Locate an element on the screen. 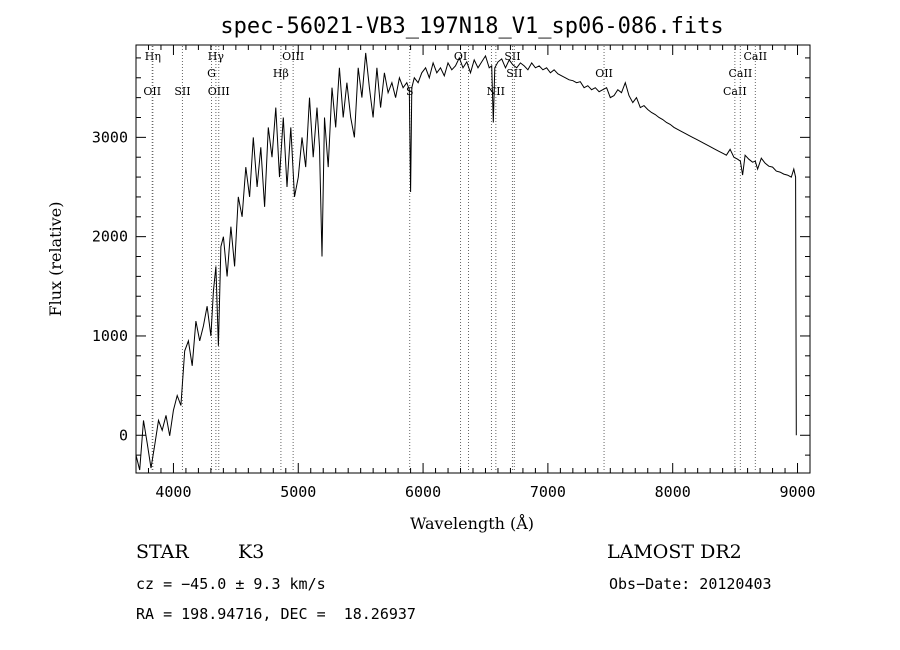  x-tick-label: 6000 is located at coordinates (423, 492).